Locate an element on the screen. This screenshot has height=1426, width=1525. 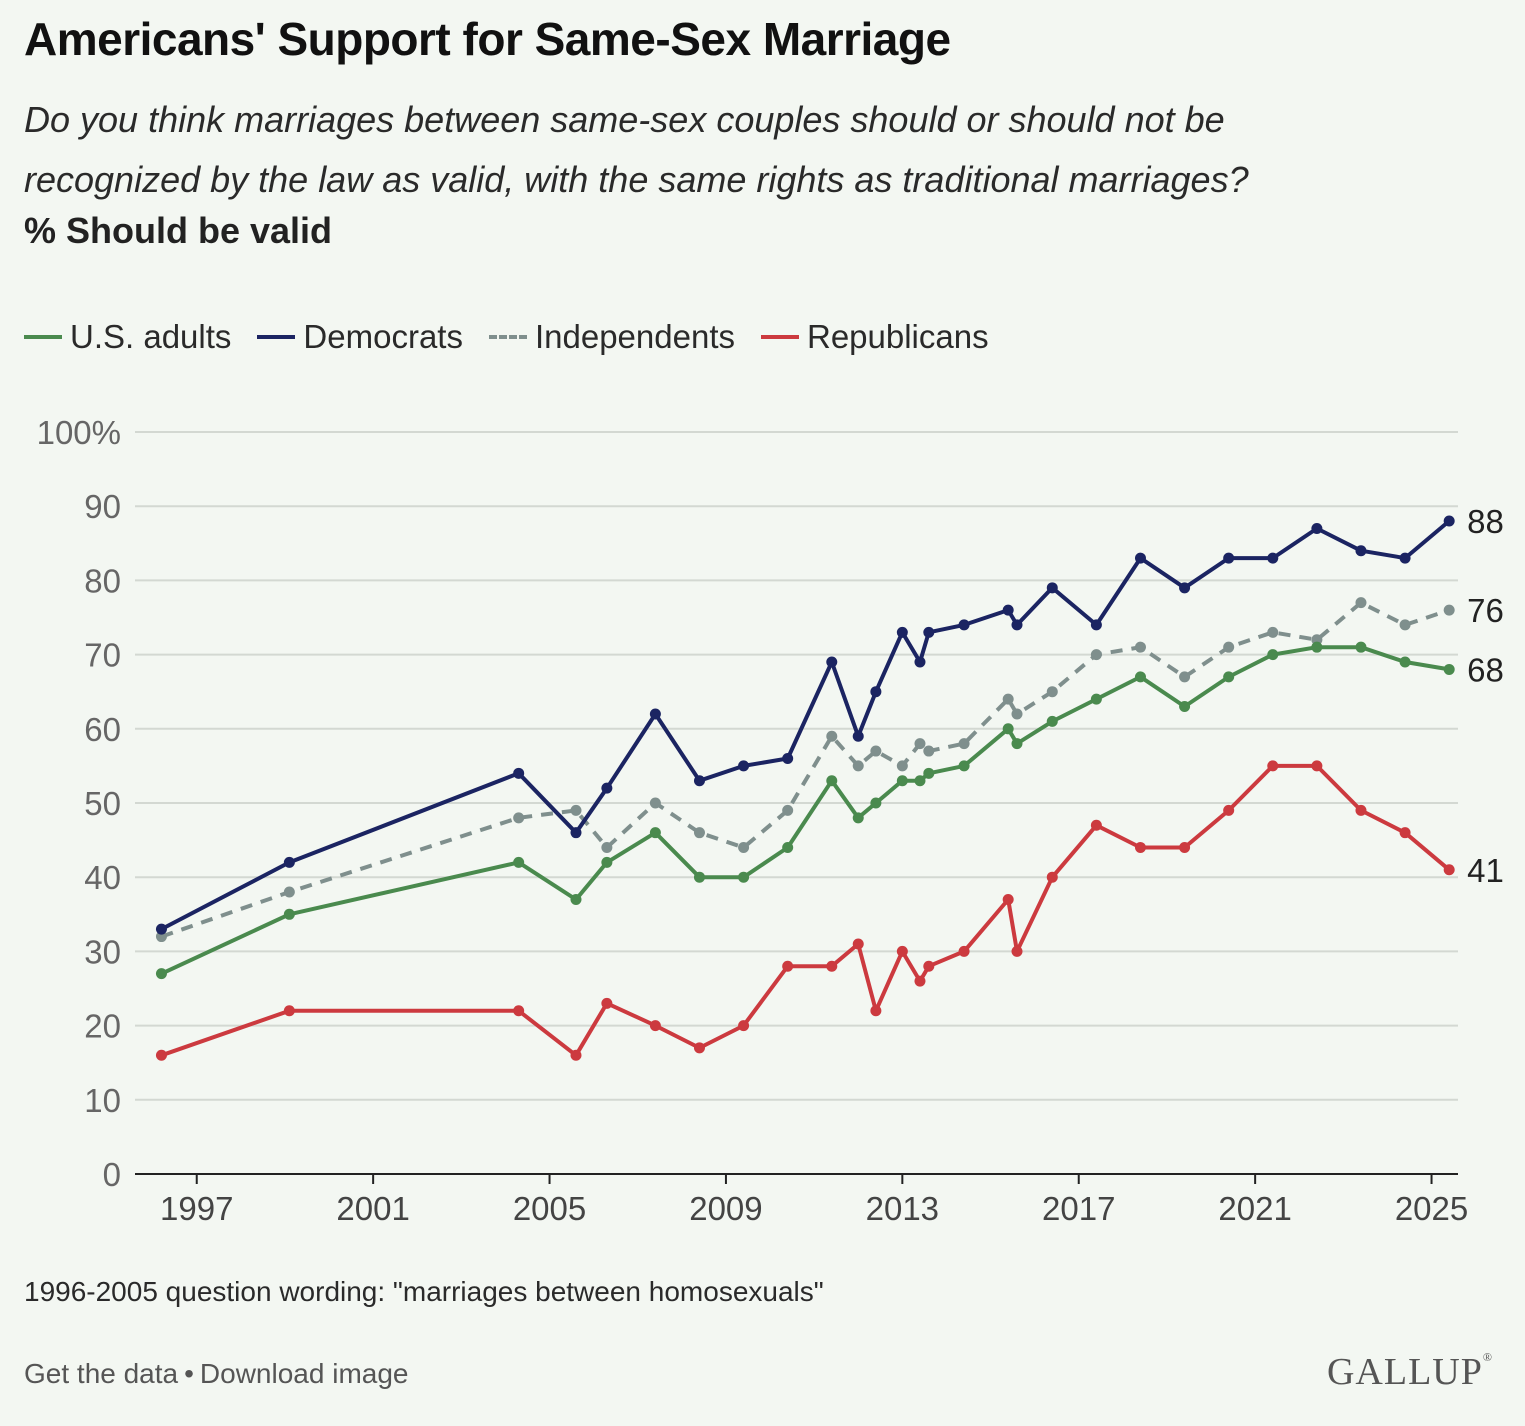
x-tick-label-2009: 2009 is located at coordinates (725, 1208).